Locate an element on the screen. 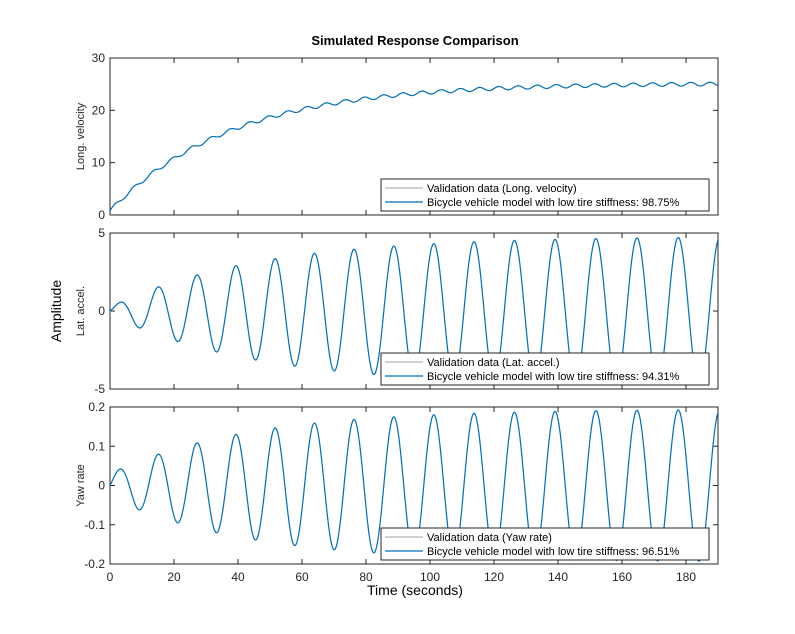 Image resolution: width=795 pixels, height=634 pixels. y-tick-label: 20 is located at coordinates (99, 110).